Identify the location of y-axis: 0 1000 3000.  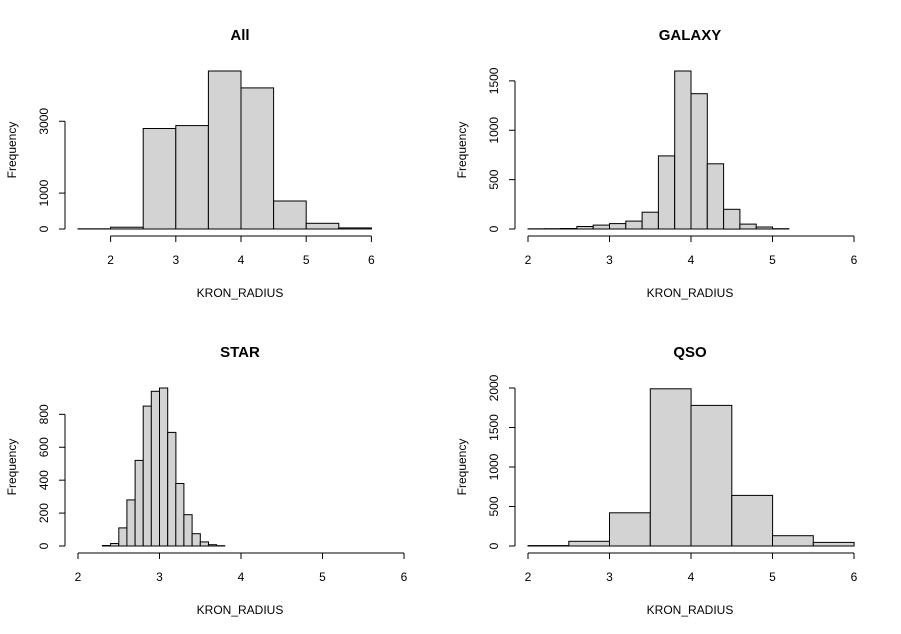
(51, 170).